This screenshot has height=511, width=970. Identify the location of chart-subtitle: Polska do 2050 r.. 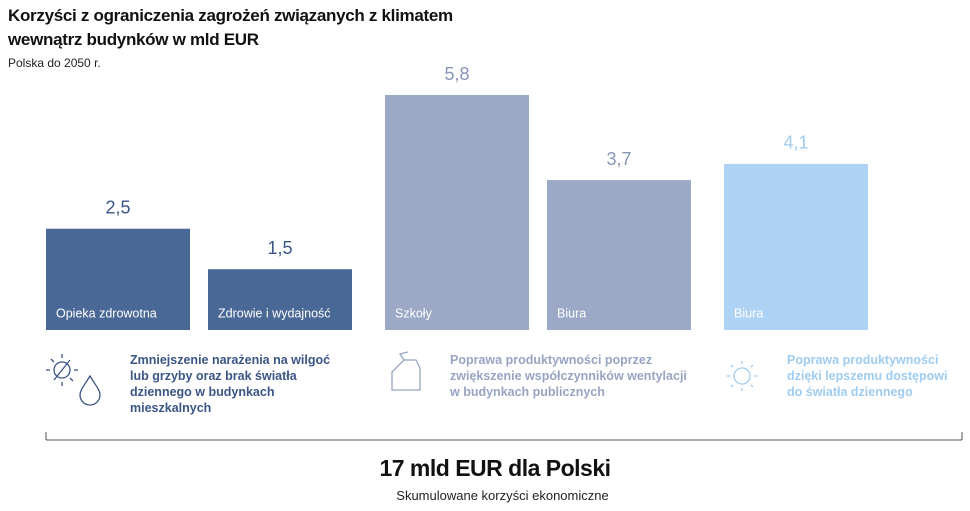
(54, 63).